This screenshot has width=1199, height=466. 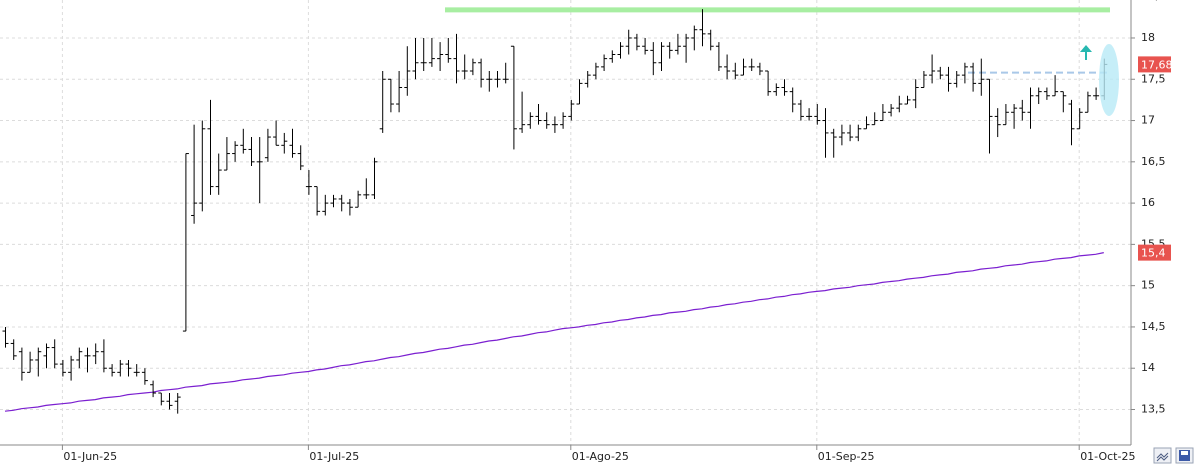 What do you see at coordinates (1153, 78) in the screenshot?
I see `y-tick-label: 17,5` at bounding box center [1153, 78].